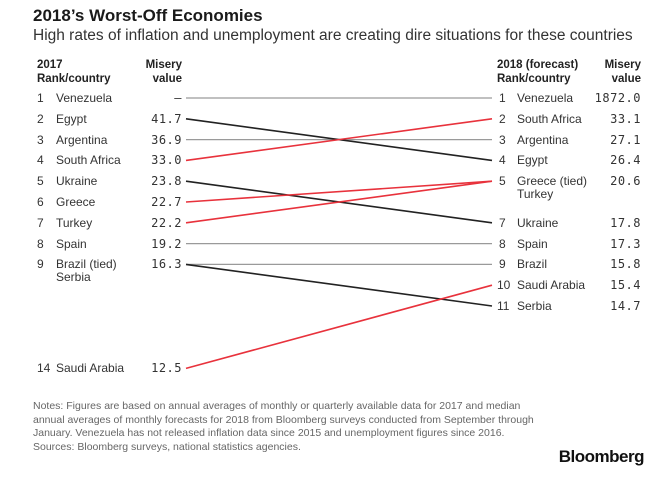 The width and height of the screenshot is (662, 478). Describe the element at coordinates (166, 118) in the screenshot. I see `left-value: 41.7` at that location.